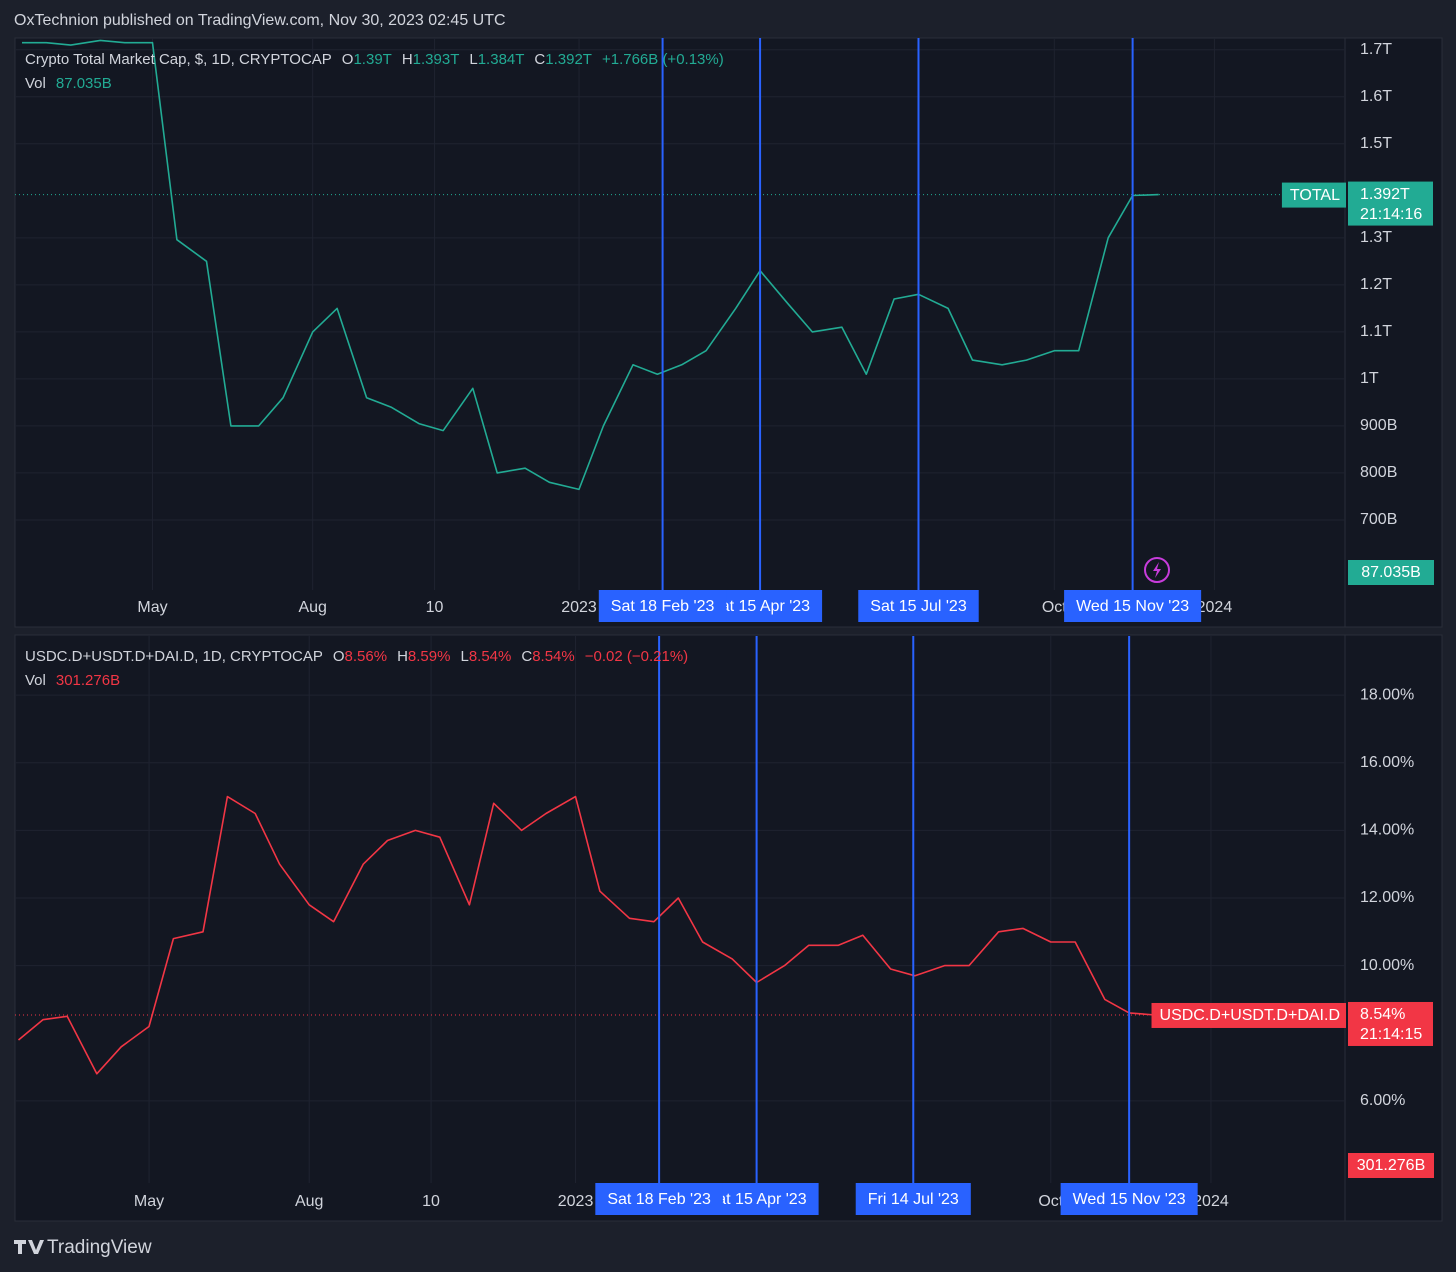 Image resolution: width=1456 pixels, height=1272 pixels. Describe the element at coordinates (1376, 49) in the screenshot. I see `y-tick-label: 1.7T` at that location.